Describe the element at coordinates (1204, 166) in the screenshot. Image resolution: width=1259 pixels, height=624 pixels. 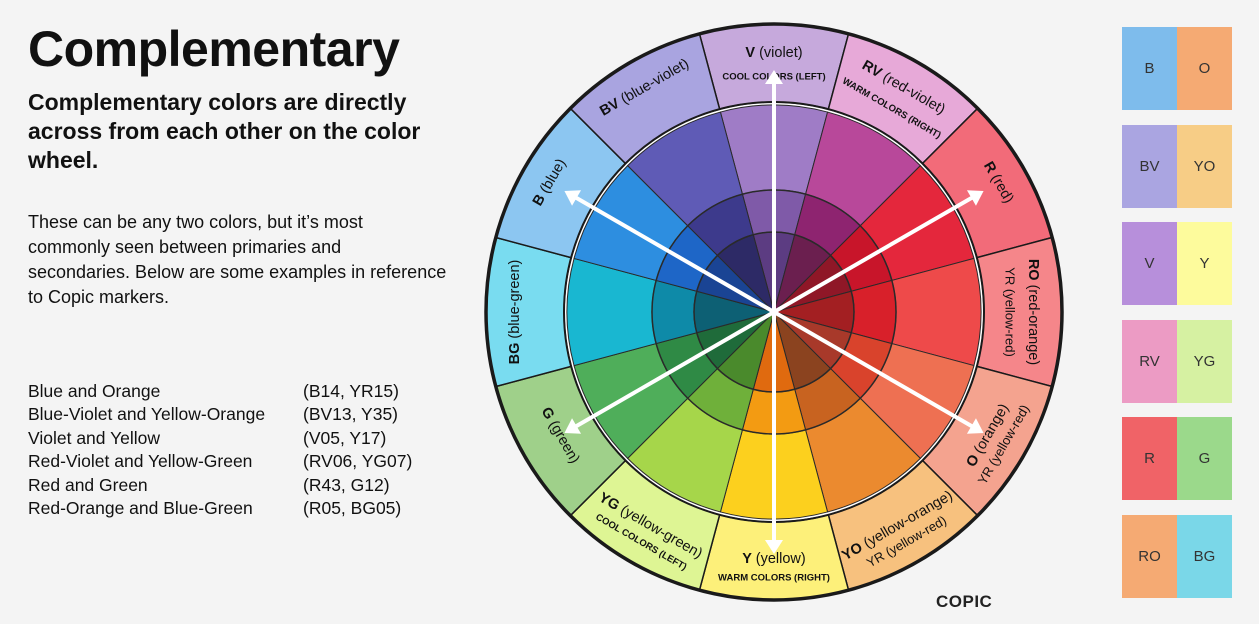
I see `swatch-right: YO` at that location.